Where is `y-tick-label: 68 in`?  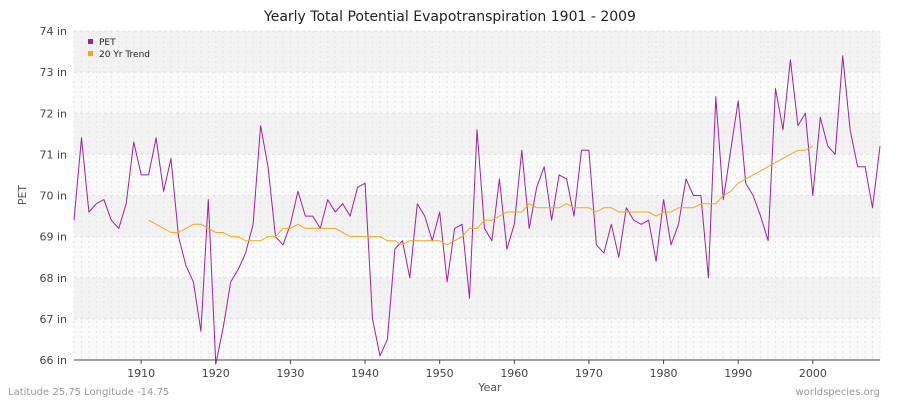
y-tick-label: 68 in is located at coordinates (53, 278).